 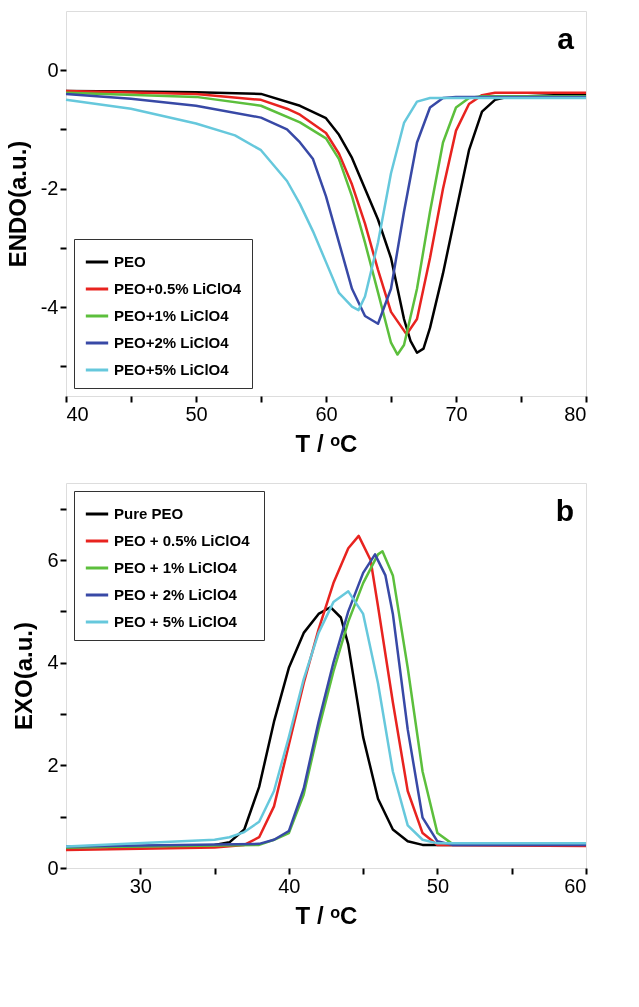 I want to click on y-axis-title: ENDO(a.u.), so click(x=17, y=204).